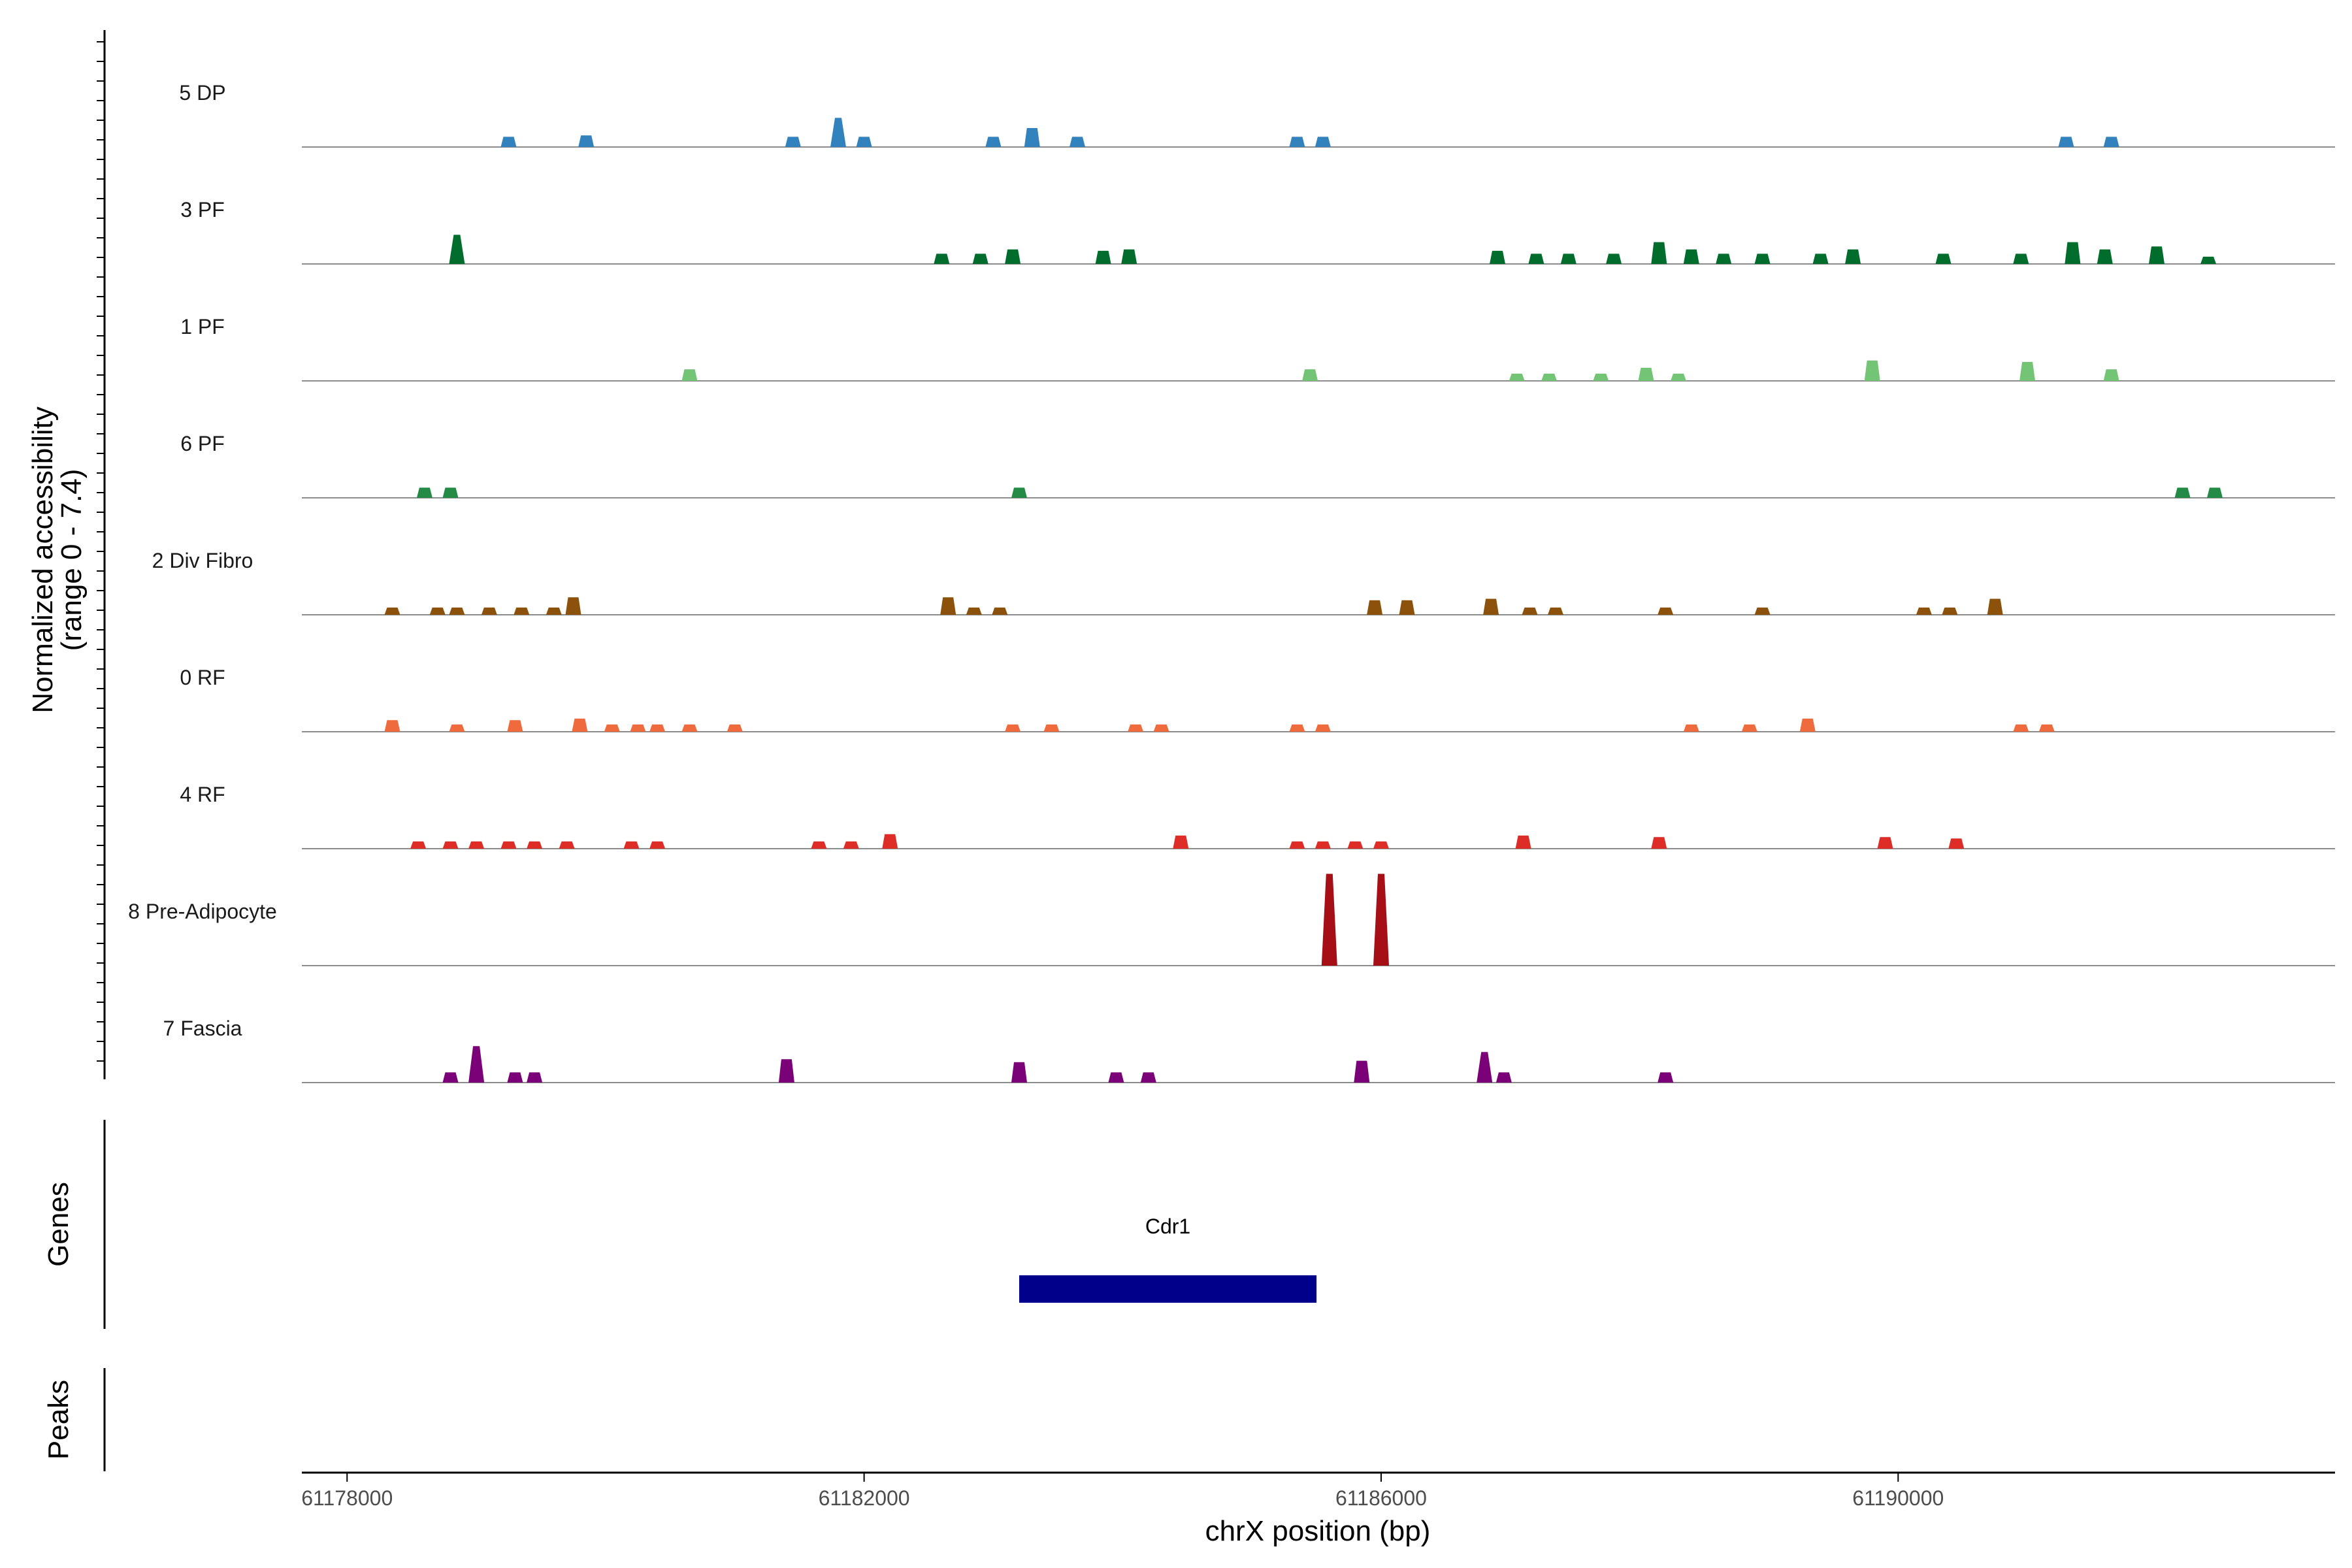 This screenshot has height=1568, width=2352. I want to click on track-6: 0 RF, so click(1257, 699).